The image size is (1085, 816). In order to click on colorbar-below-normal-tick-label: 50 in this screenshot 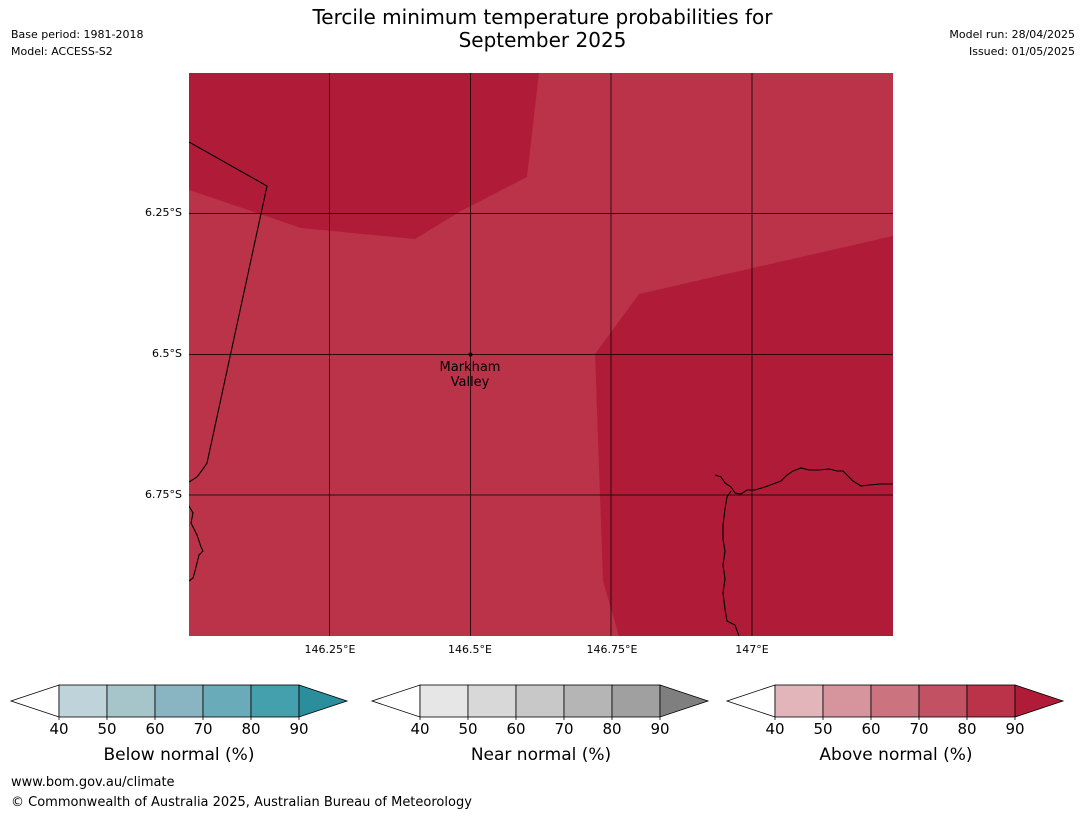, I will do `click(106, 729)`.